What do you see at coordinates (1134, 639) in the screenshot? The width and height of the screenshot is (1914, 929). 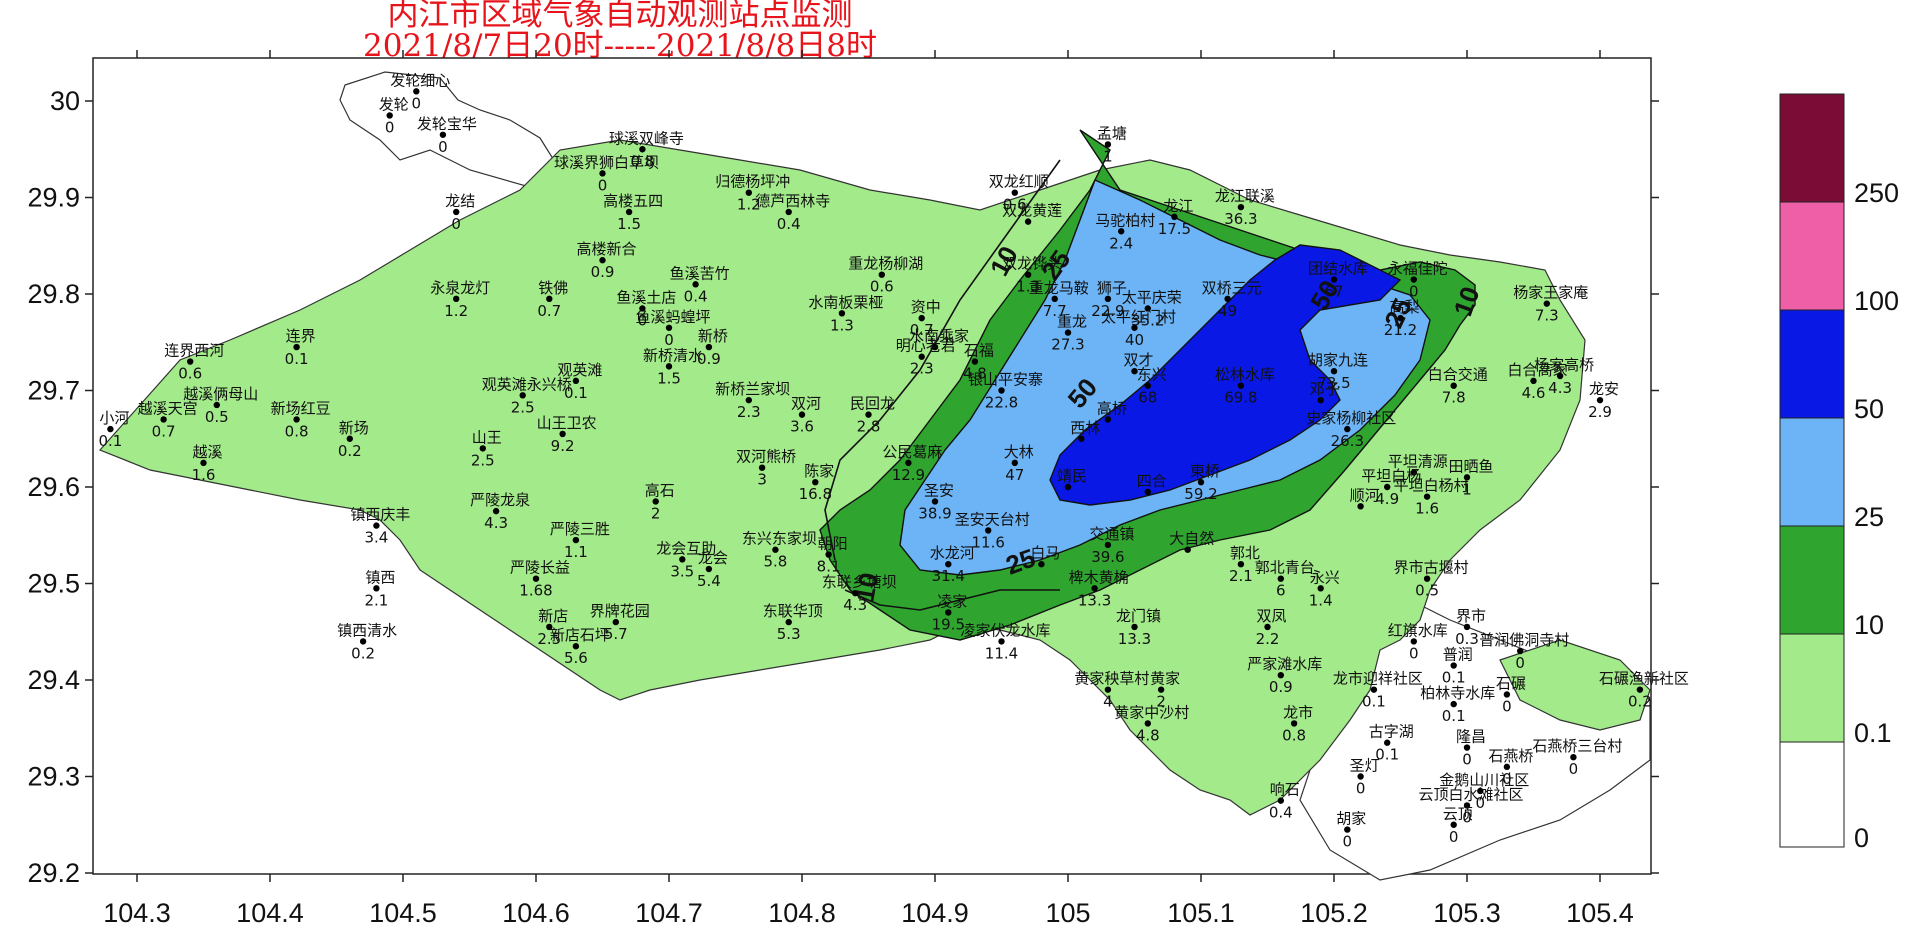 I see `station-value: 13.3` at bounding box center [1134, 639].